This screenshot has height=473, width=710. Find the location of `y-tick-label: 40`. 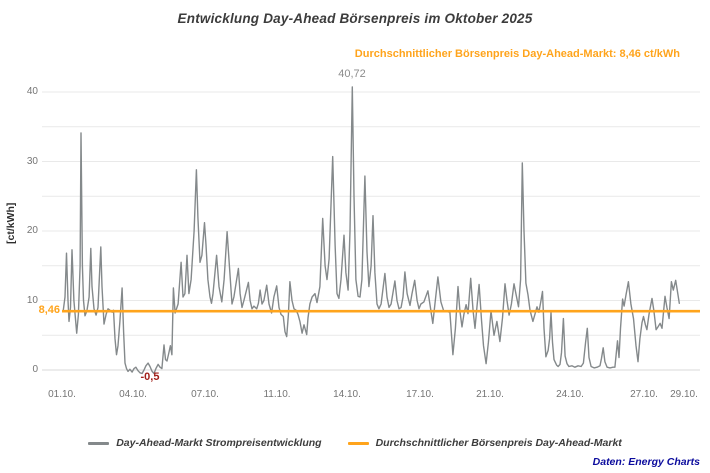

y-tick-label: 40 is located at coordinates (32, 91).